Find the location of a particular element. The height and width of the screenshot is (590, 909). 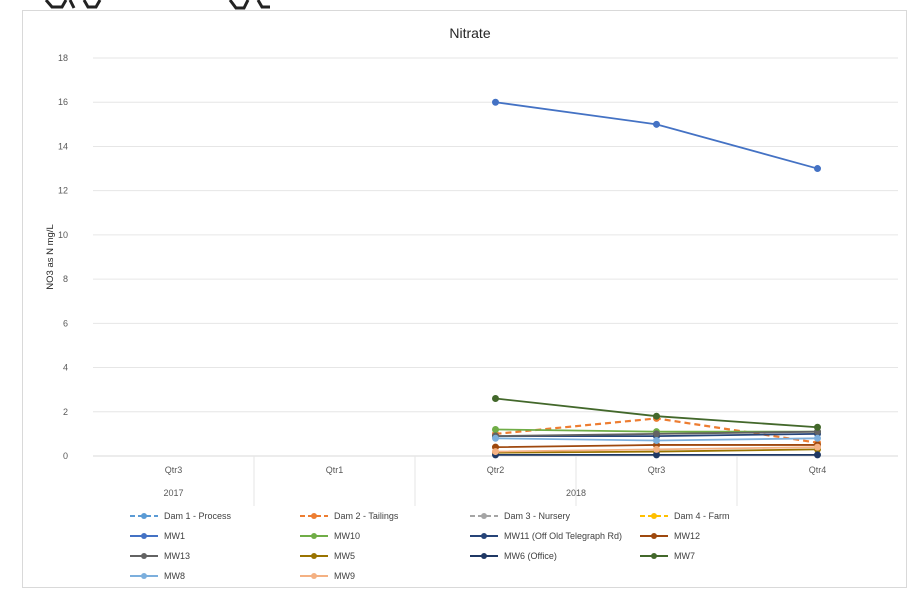

legend-item: Dam 2 - Tailings is located at coordinates (349, 516).